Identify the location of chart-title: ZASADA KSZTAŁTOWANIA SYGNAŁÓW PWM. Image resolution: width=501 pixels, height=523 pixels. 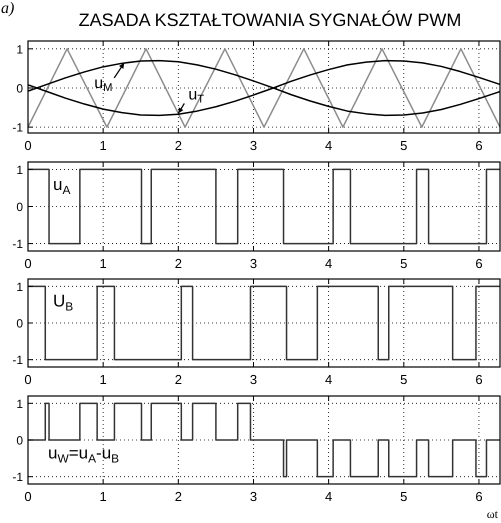
(270, 20).